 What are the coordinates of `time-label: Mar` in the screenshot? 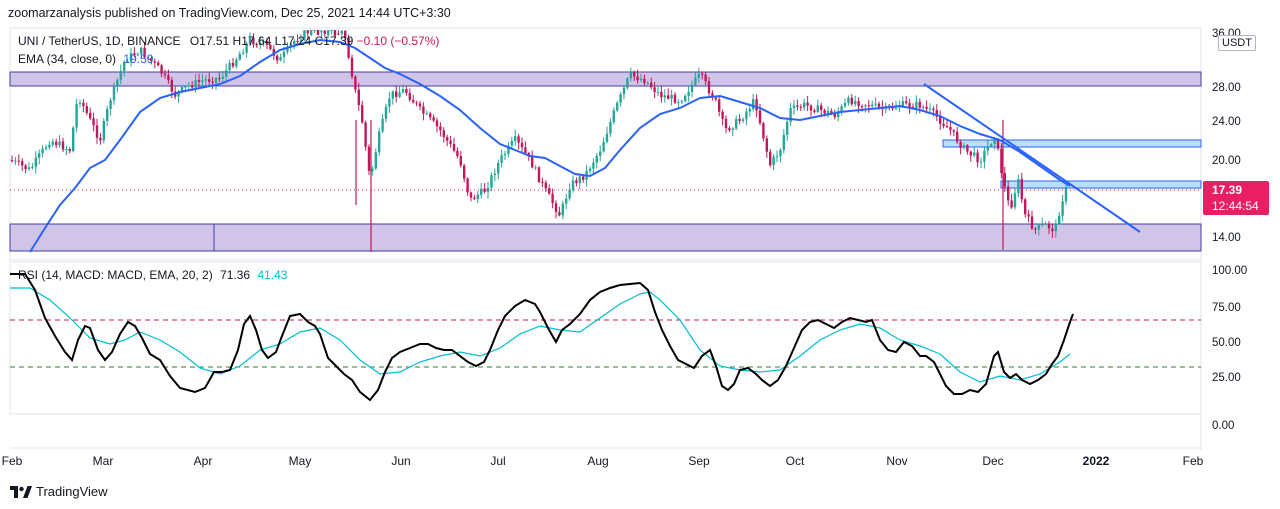 It's located at (103, 461).